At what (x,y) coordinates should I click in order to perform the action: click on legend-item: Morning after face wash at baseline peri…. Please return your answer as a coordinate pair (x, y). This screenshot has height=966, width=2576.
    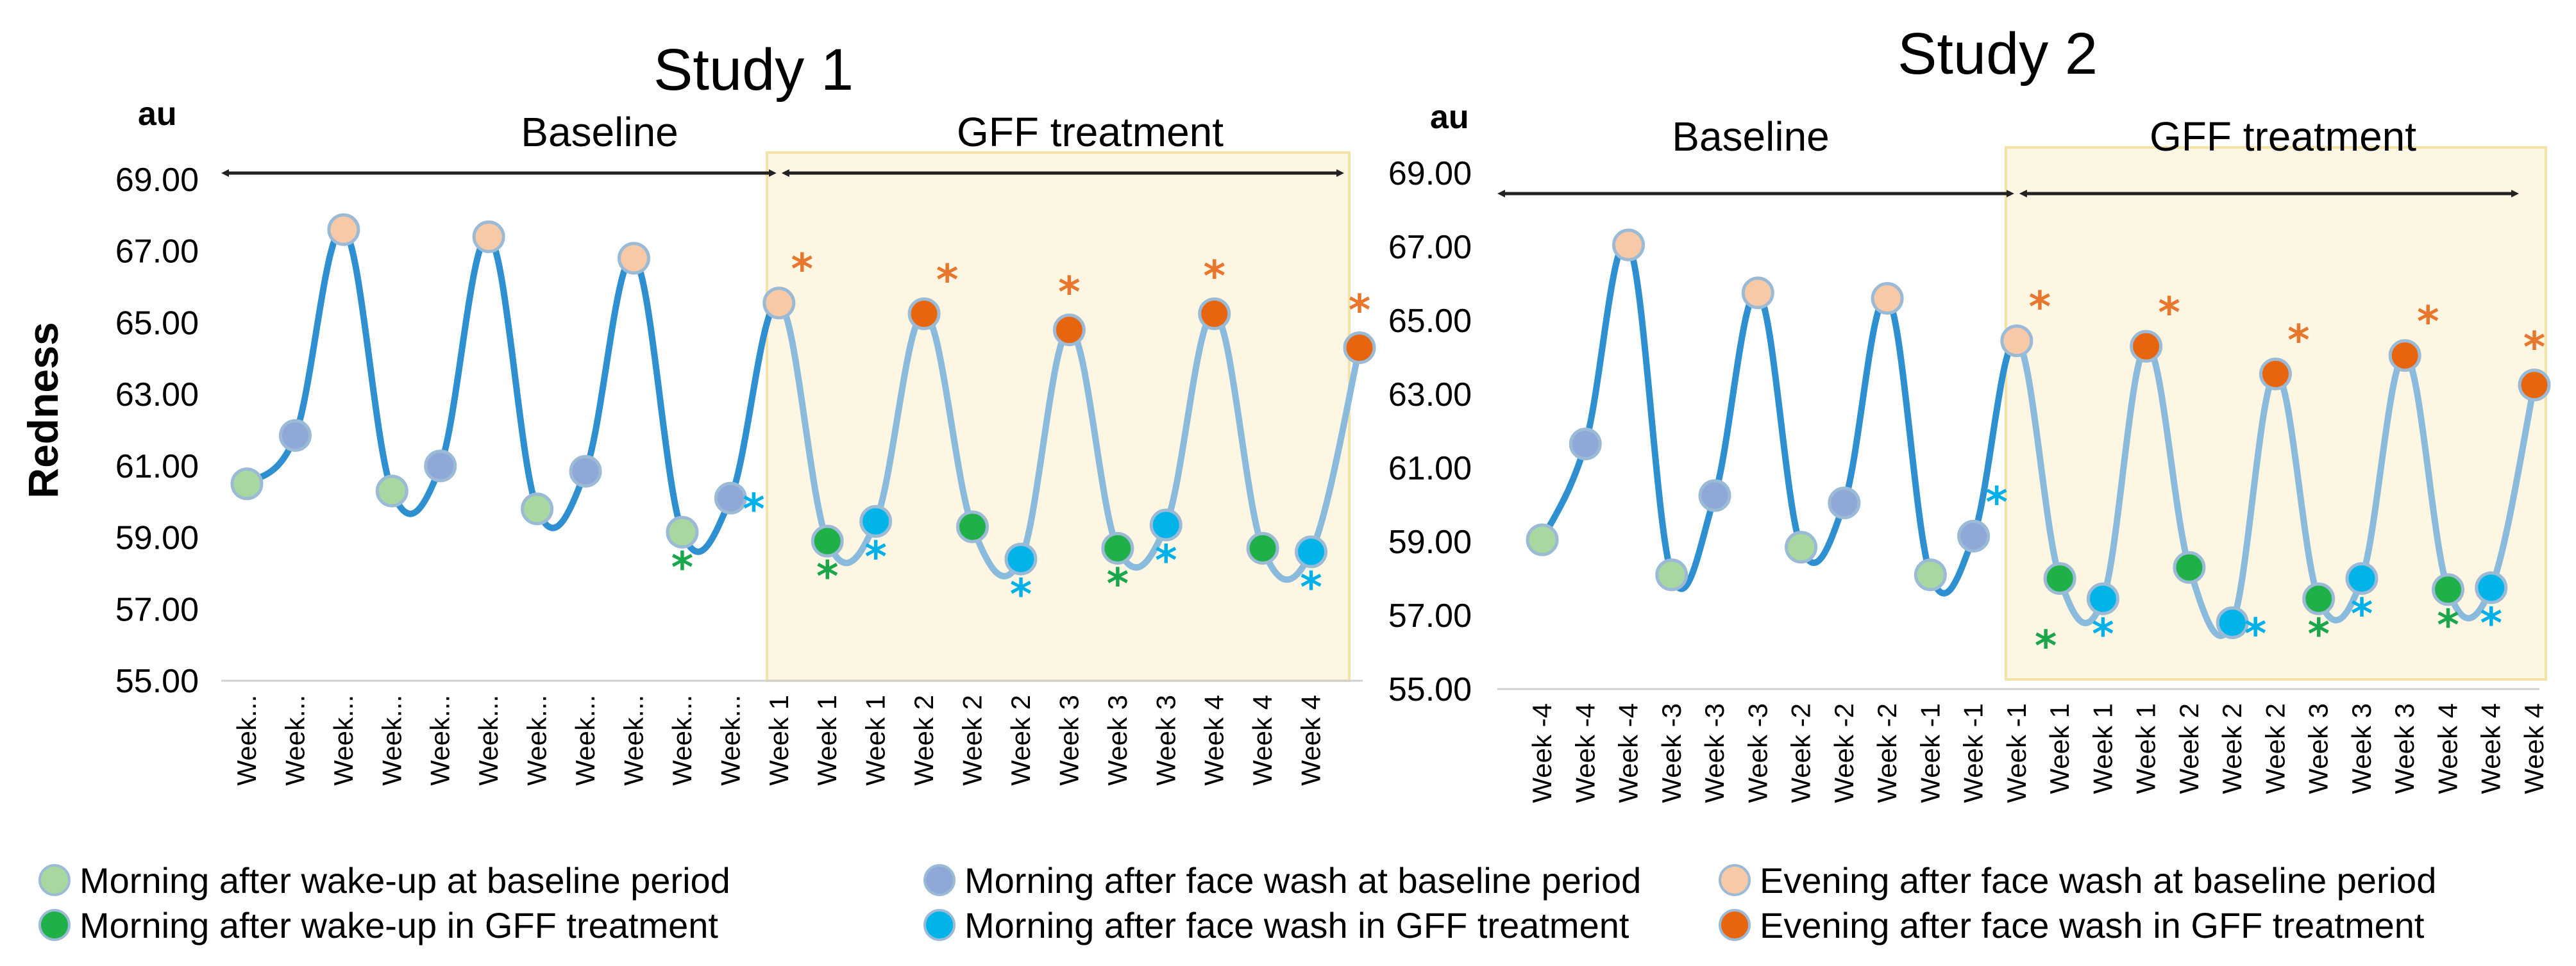
    Looking at the image, I should click on (1282, 881).